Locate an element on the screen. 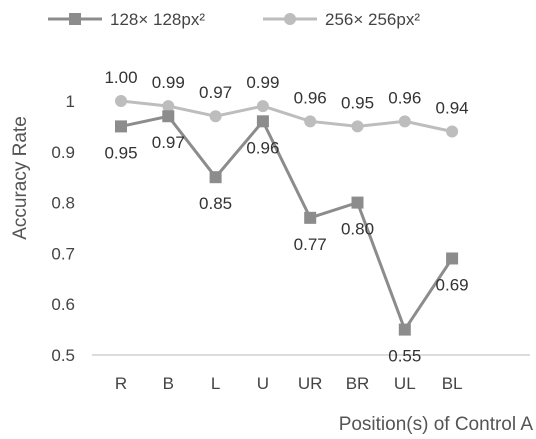  legend-item-series-2: 256× 256px² is located at coordinates (341, 19).